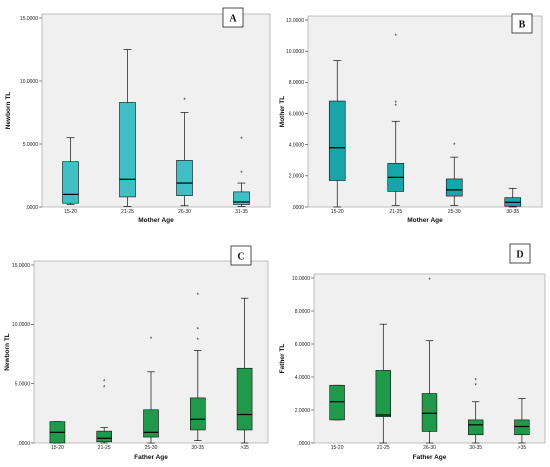 Image resolution: width=550 pixels, height=467 pixels. I want to click on box-a-3: *, so click(184, 152).